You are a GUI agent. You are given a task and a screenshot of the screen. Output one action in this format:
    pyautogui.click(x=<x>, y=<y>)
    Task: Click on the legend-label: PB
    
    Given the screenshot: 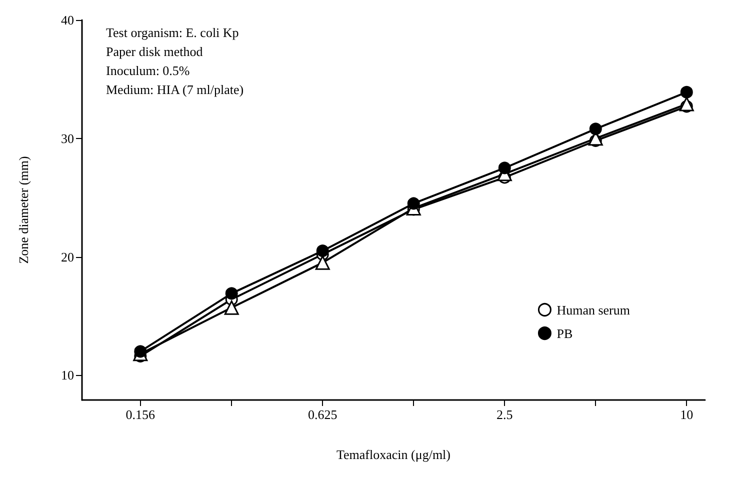 What is the action you would take?
    pyautogui.click(x=564, y=333)
    